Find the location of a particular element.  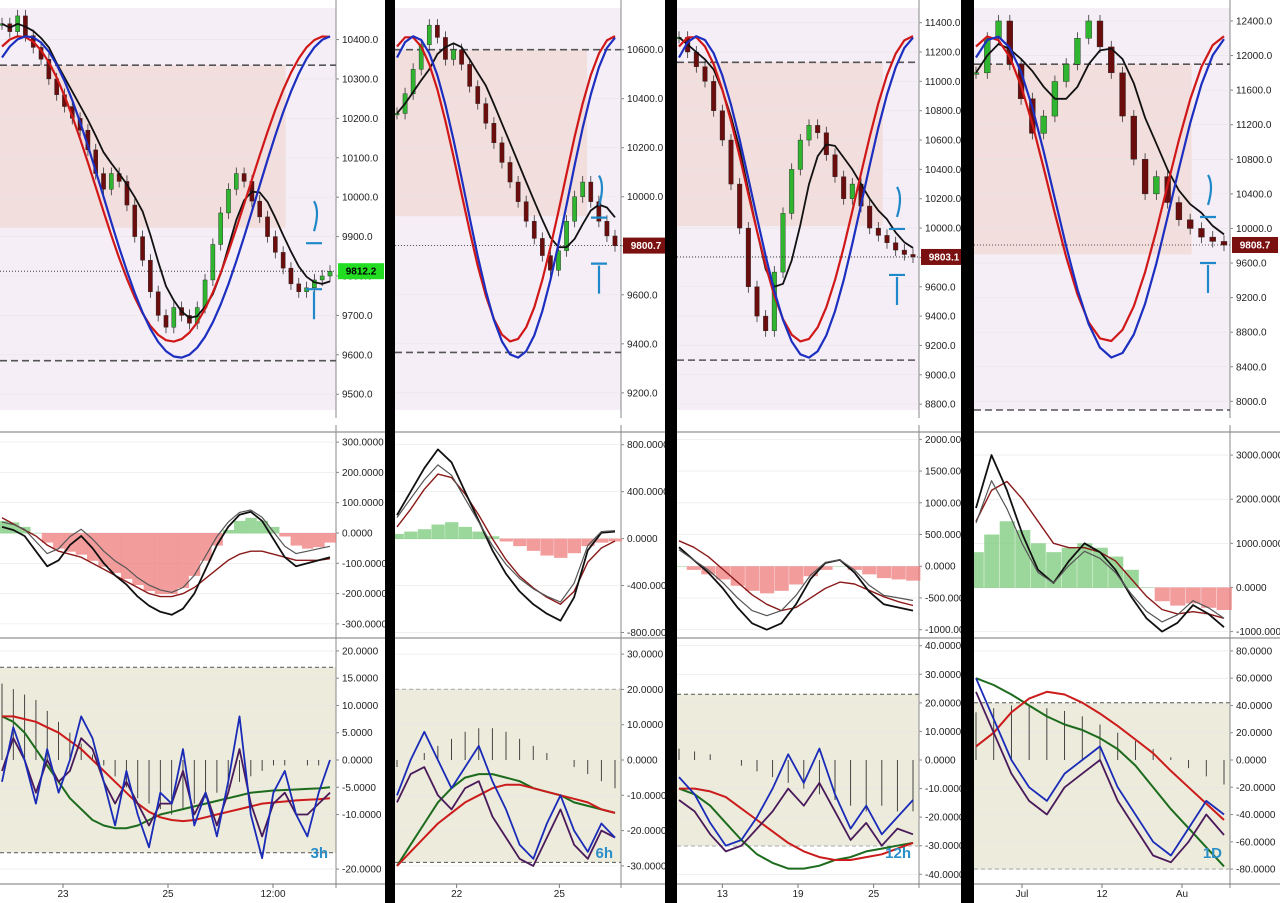

osc2-tick-label: 30.0000 is located at coordinates (645, 655).